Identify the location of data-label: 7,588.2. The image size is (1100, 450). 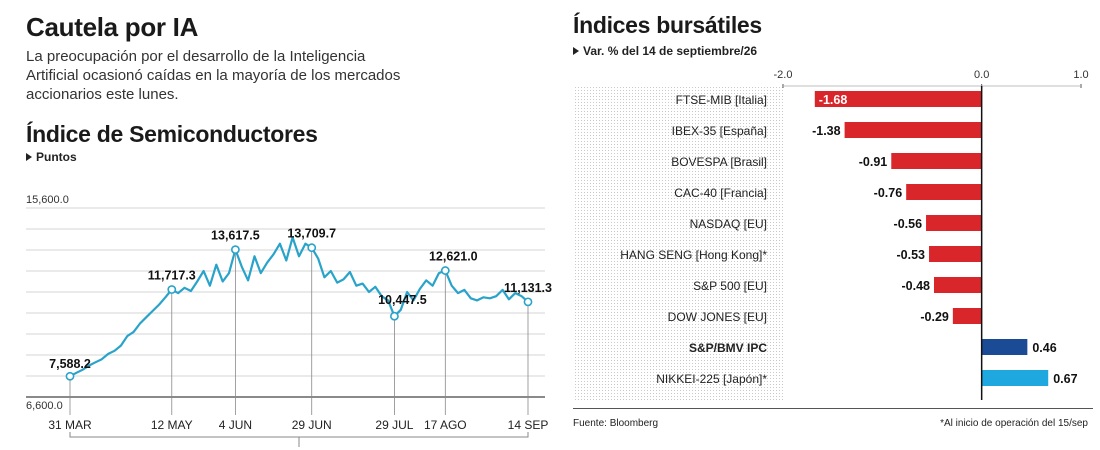
(70, 364).